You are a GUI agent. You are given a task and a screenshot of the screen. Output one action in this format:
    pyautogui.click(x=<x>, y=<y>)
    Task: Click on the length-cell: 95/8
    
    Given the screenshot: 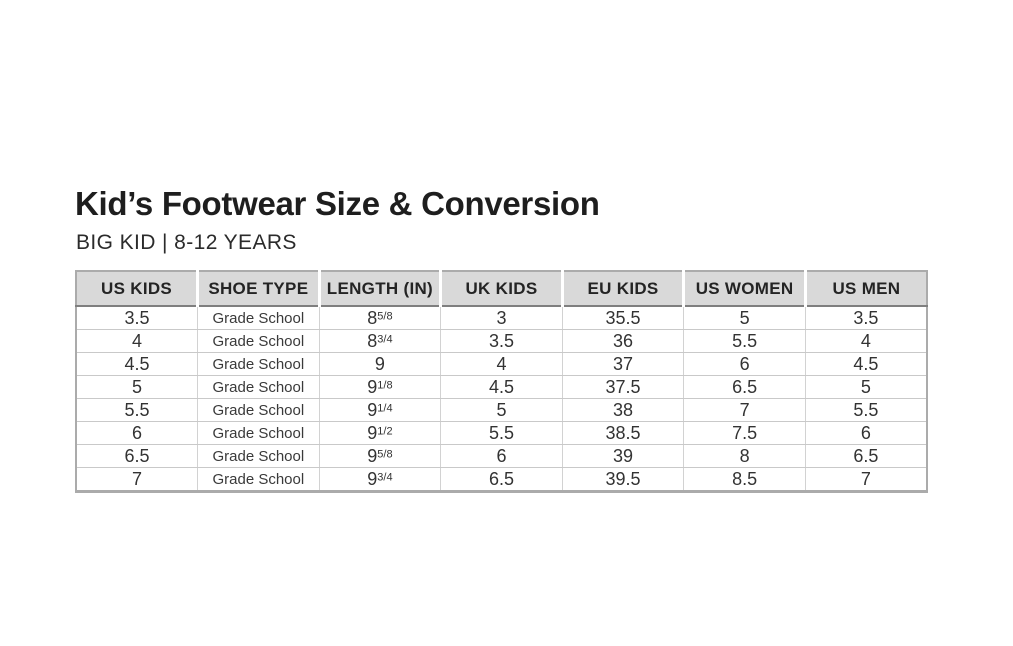 What is the action you would take?
    pyautogui.click(x=380, y=456)
    